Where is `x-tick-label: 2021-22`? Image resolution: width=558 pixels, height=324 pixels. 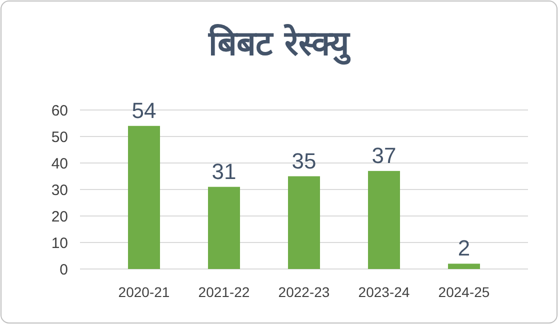
x-tick-label: 2021-22 is located at coordinates (224, 292).